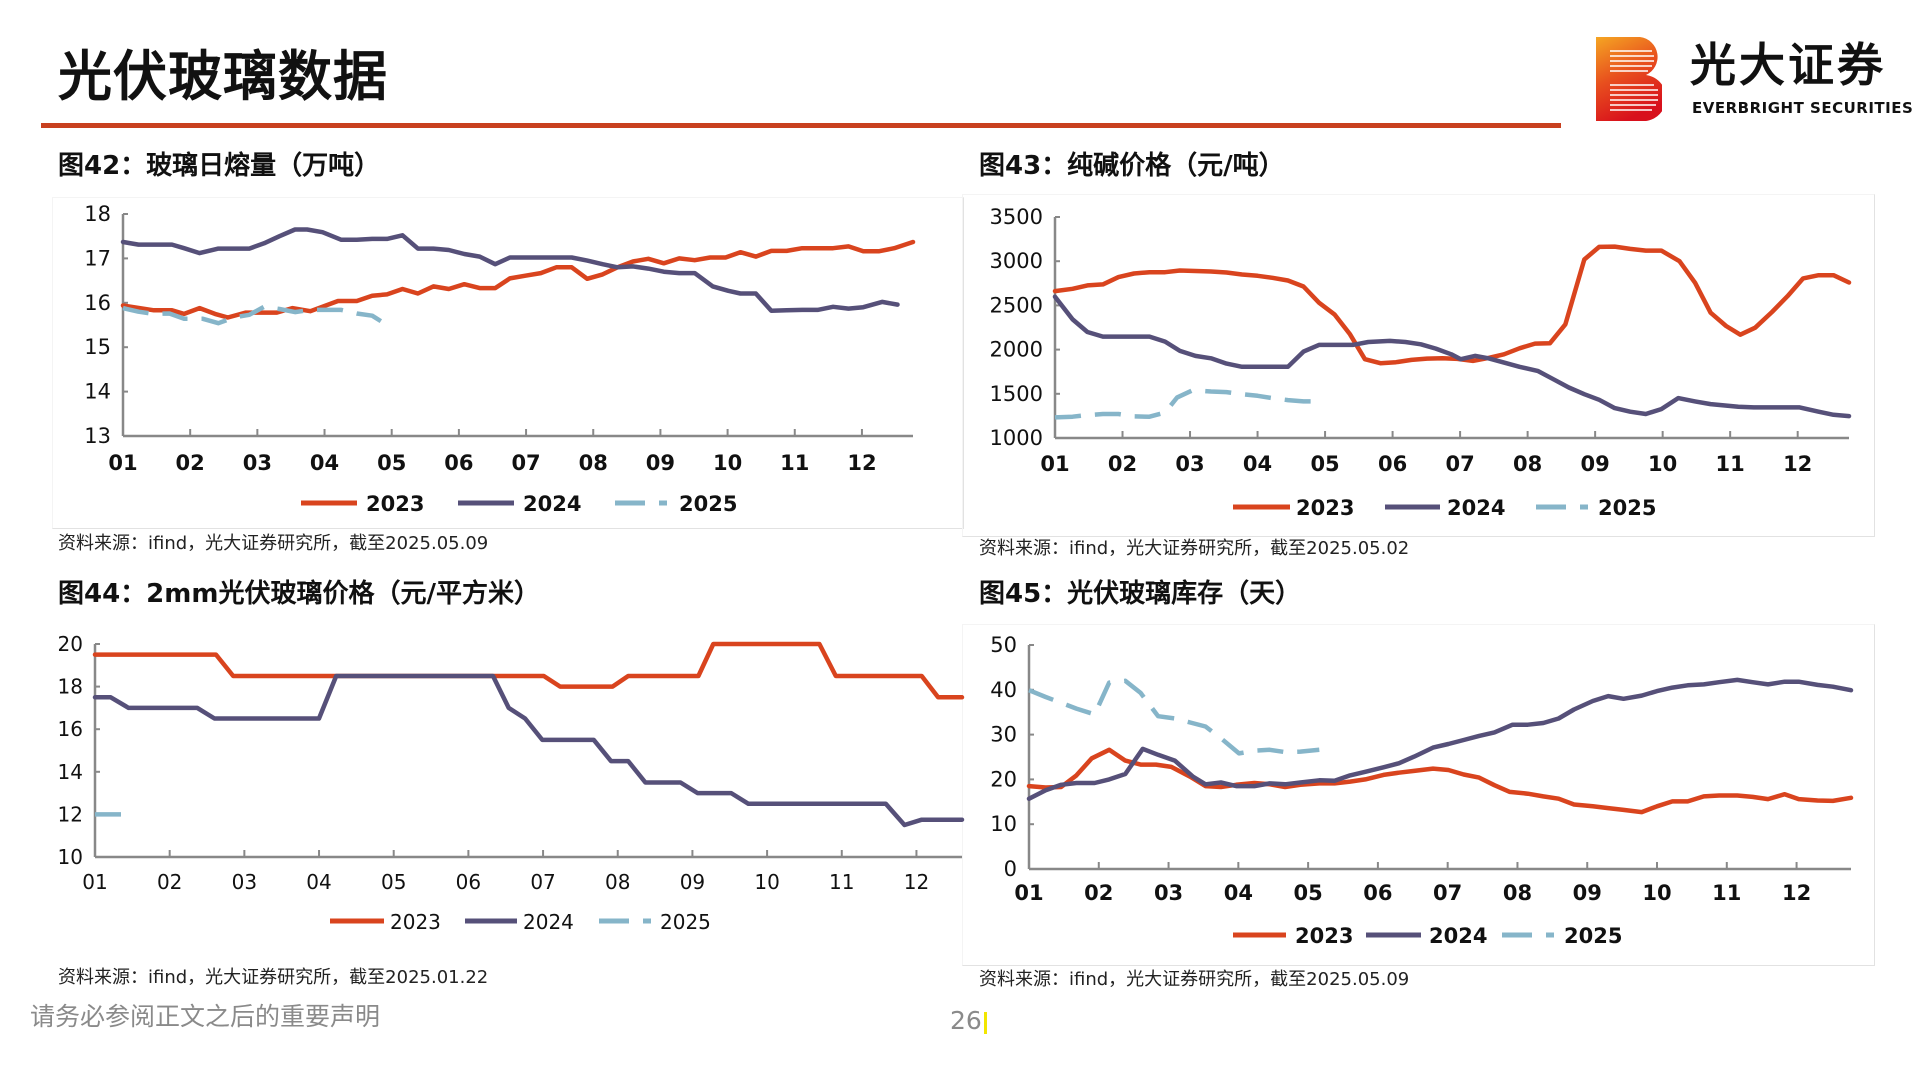 This screenshot has height=1080, width=1920. I want to click on y-tick-label: 0, so click(1010, 869).